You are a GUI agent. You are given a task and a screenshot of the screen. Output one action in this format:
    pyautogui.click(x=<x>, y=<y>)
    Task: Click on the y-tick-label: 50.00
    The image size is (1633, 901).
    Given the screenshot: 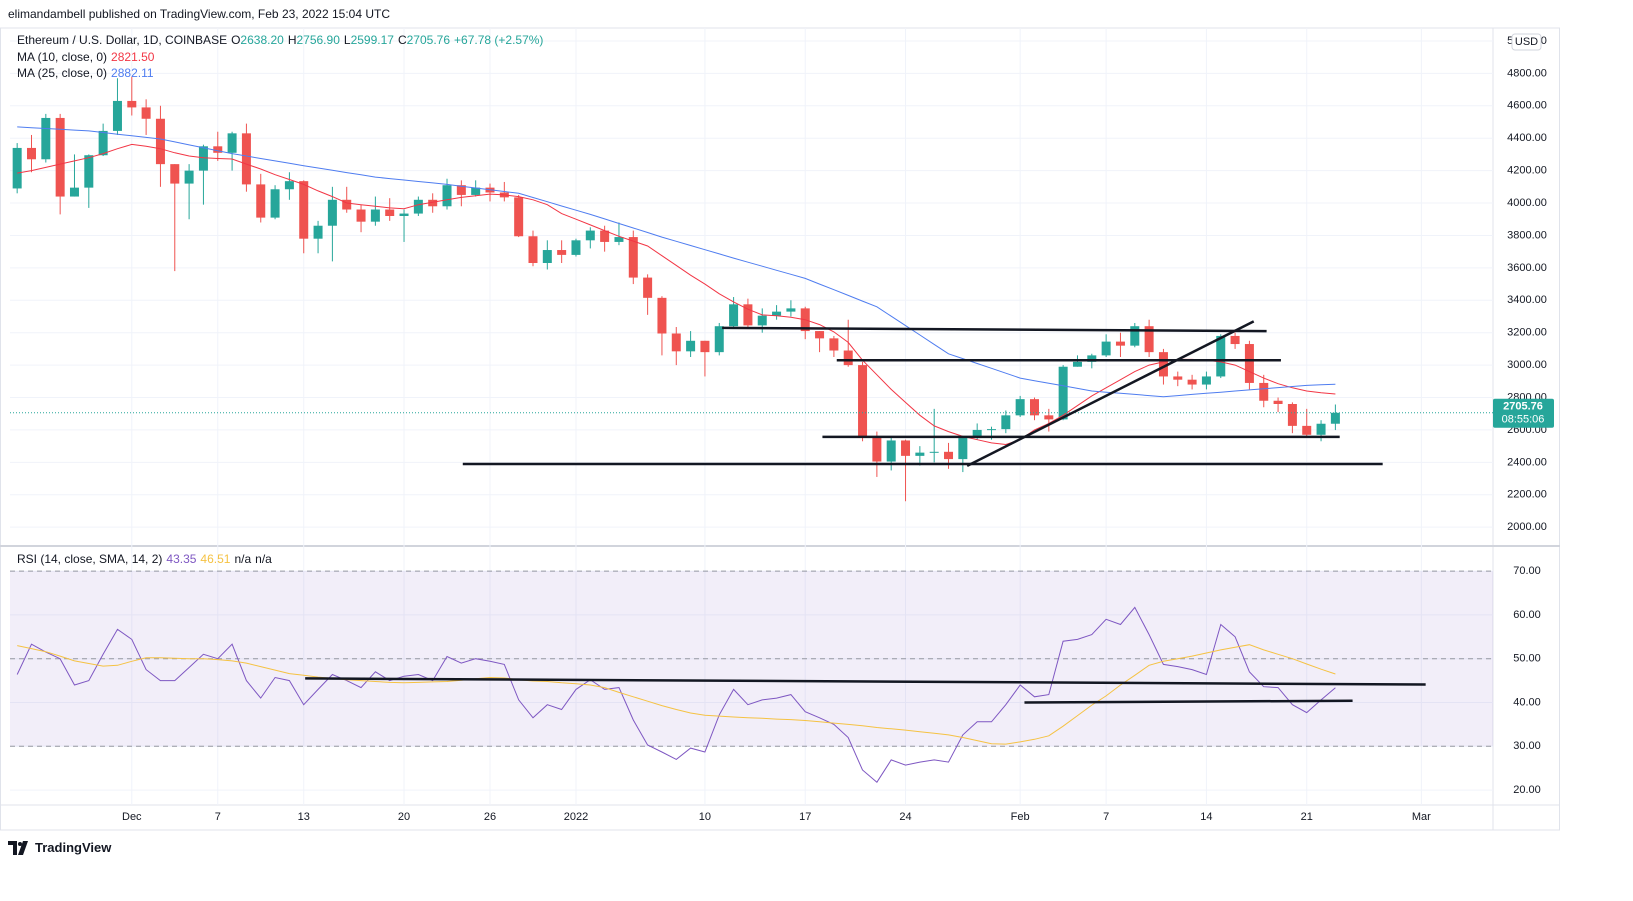 What is the action you would take?
    pyautogui.click(x=1527, y=659)
    